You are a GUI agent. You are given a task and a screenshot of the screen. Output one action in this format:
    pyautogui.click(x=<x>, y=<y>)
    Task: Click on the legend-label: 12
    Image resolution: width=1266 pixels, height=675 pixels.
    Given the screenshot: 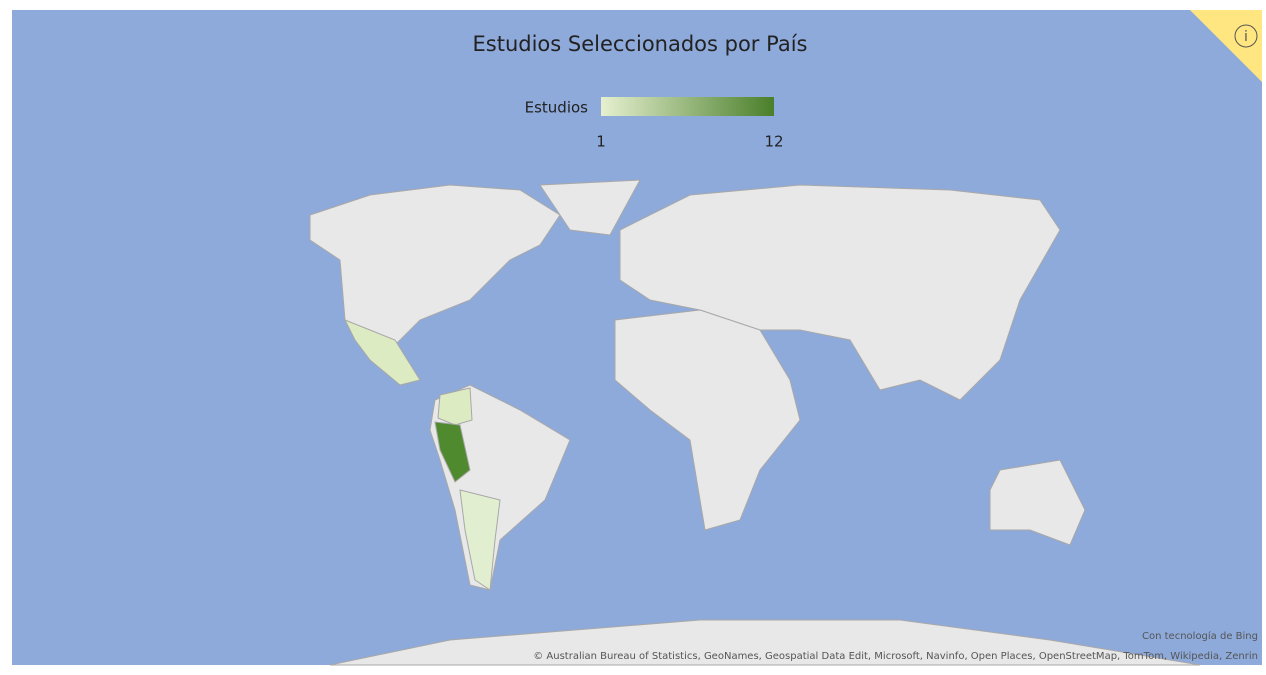 What is the action you would take?
    pyautogui.click(x=773, y=142)
    